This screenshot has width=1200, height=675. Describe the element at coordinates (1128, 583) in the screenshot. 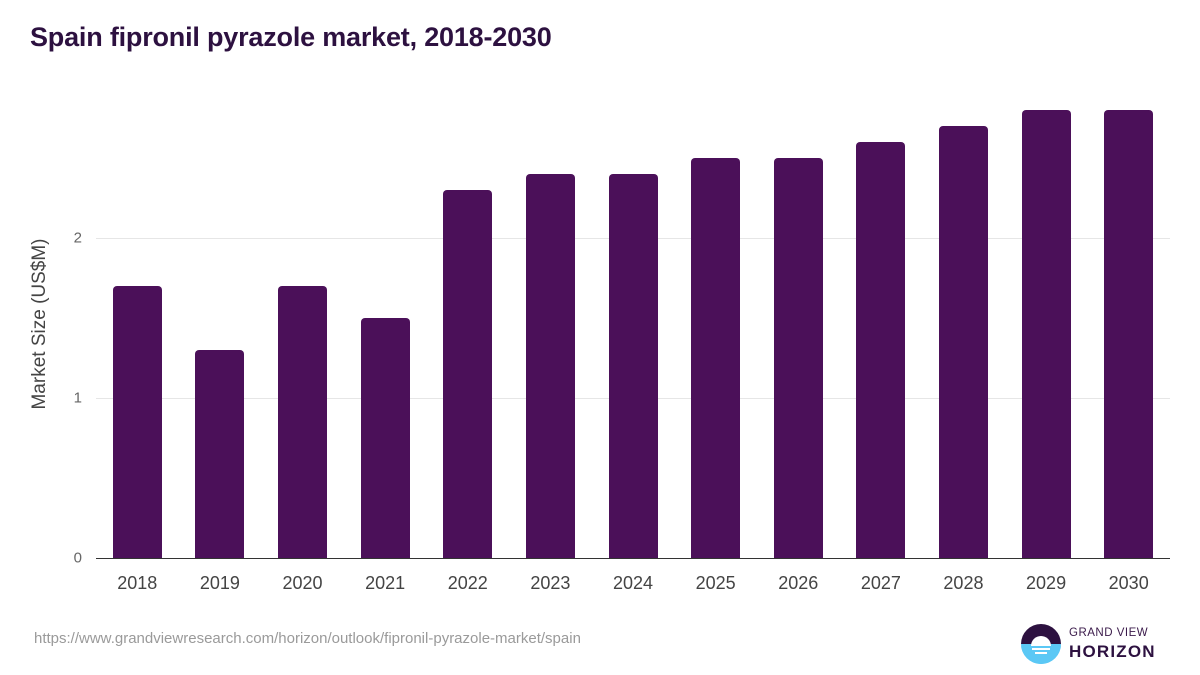

I see `x-tick-2030: 2030` at that location.